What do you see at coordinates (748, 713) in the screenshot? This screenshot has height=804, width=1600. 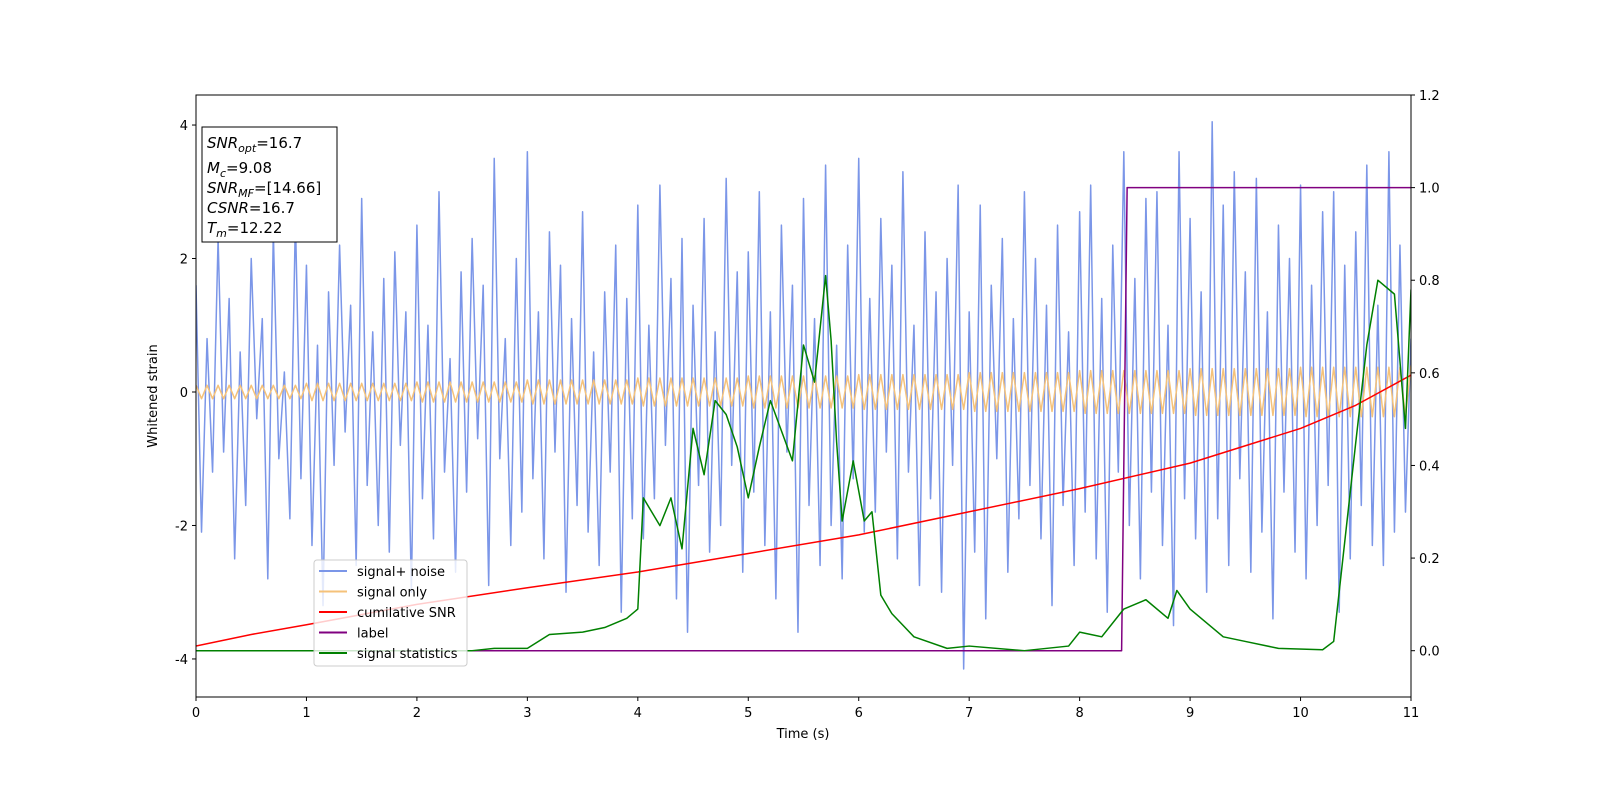 I see `x-tick-label: 5` at bounding box center [748, 713].